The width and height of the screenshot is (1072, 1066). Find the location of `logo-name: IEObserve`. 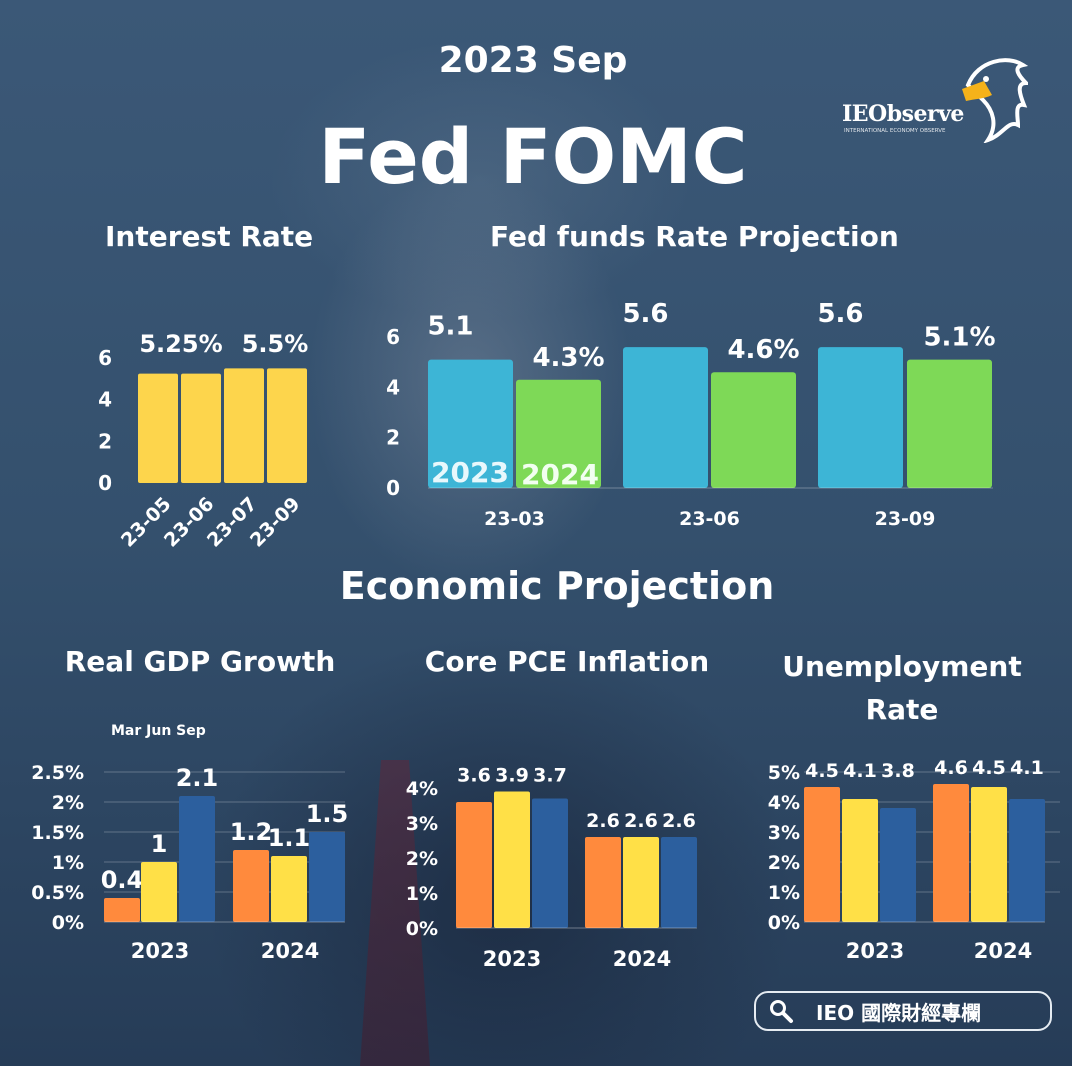

logo-name: IEObserve is located at coordinates (903, 114).